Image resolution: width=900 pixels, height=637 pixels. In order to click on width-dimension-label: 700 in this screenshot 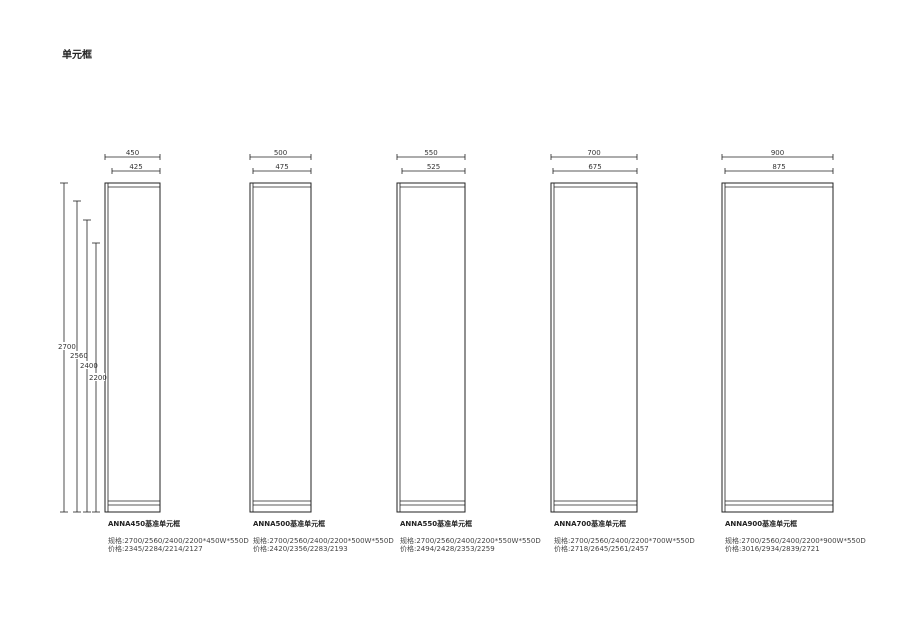, I will do `click(593, 153)`.